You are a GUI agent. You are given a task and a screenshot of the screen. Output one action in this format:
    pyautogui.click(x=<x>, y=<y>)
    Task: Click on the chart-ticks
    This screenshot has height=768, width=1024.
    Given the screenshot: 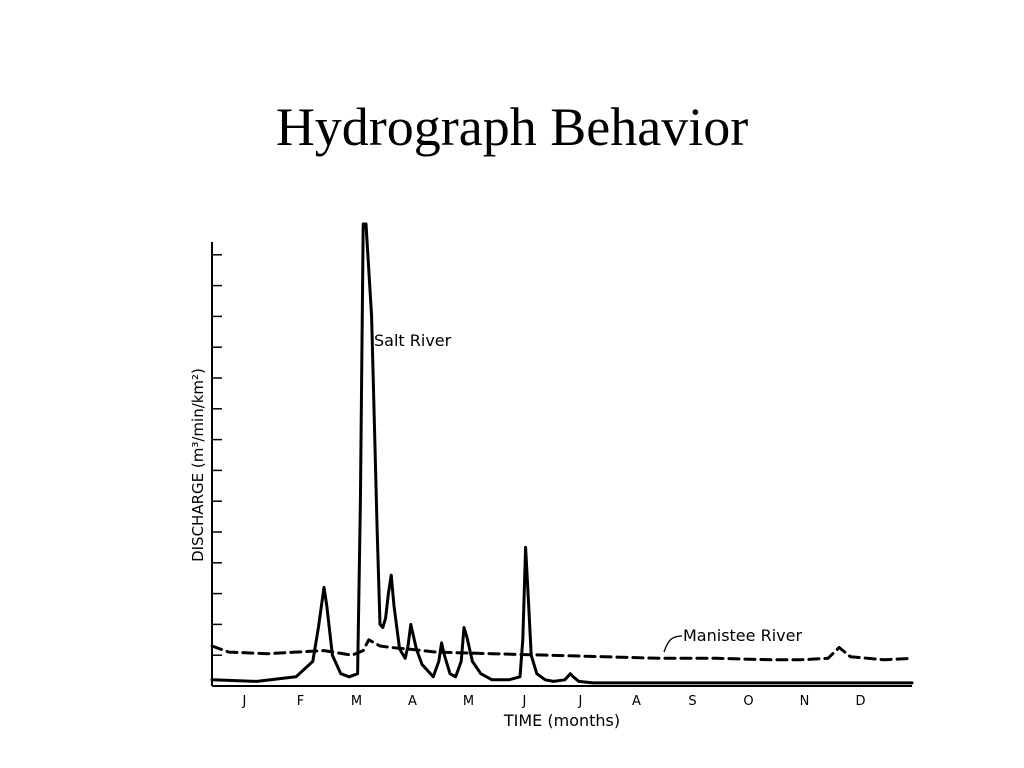 What is the action you would take?
    pyautogui.click(x=217, y=470)
    